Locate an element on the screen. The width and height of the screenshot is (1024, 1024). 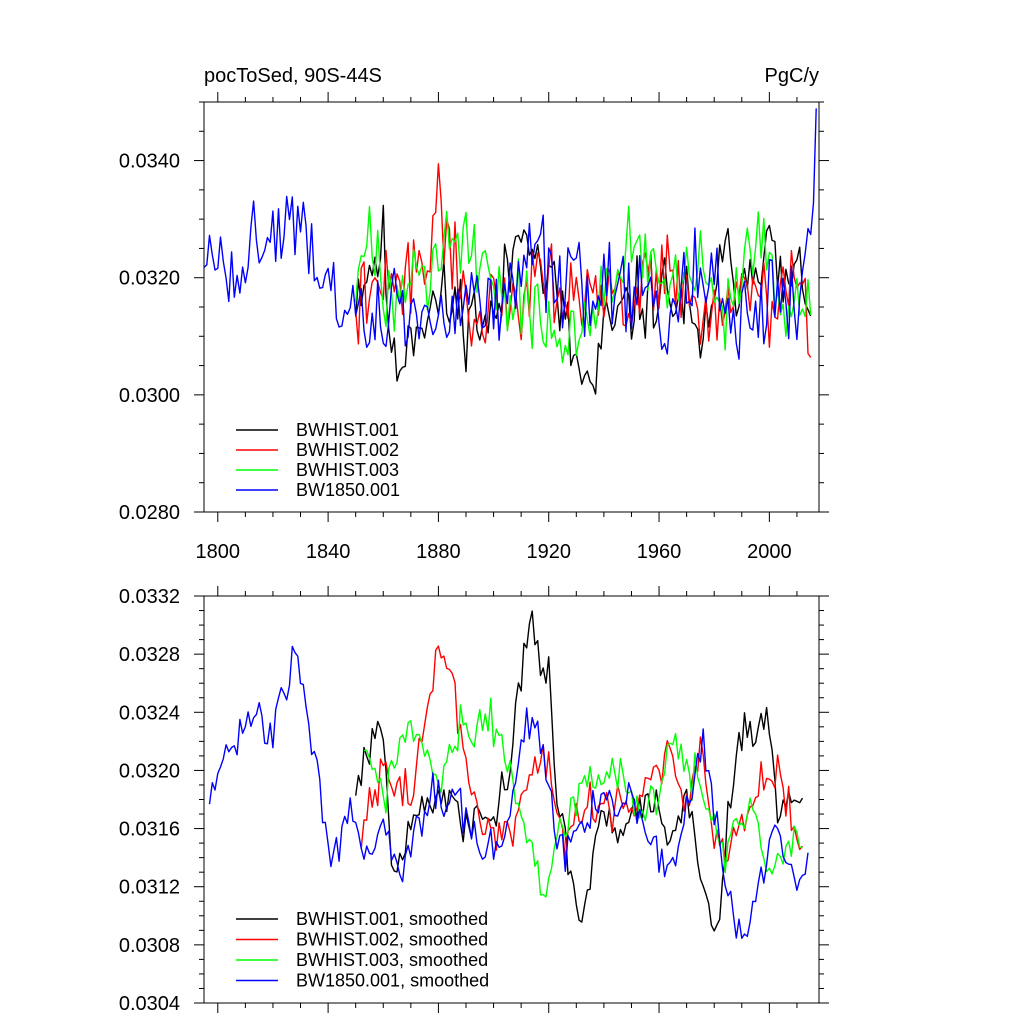
x-tick-label: 1800 is located at coordinates (218, 552).